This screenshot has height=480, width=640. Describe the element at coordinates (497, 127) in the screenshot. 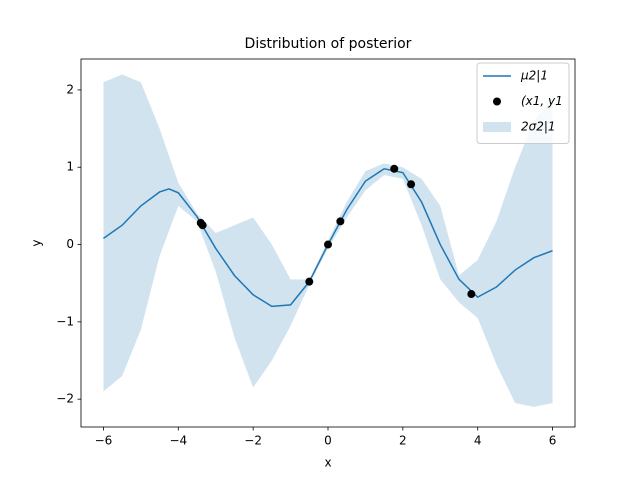

I see `legend-patch` at that location.